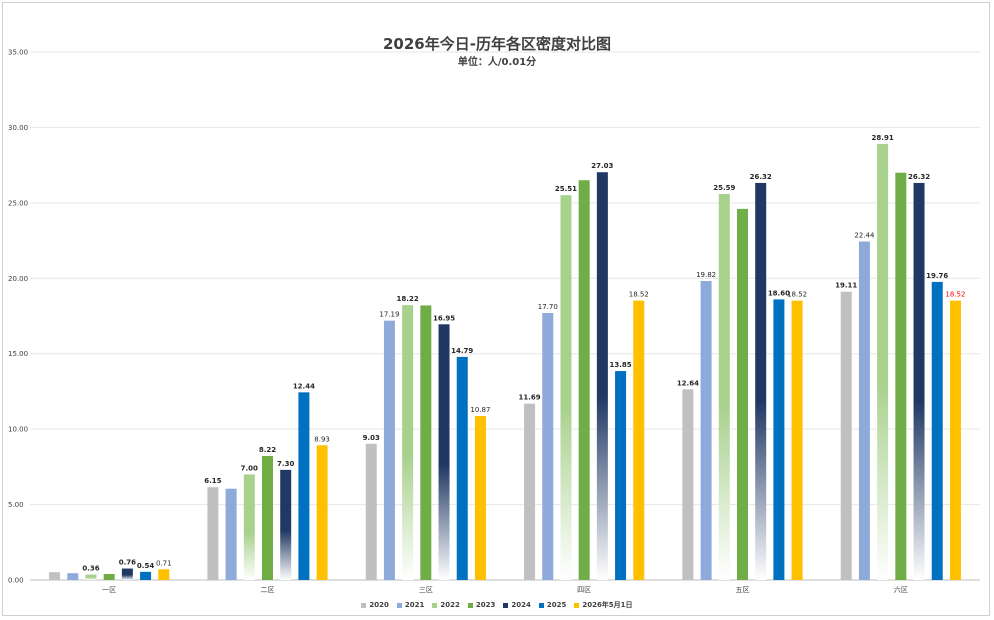 The height and width of the screenshot is (620, 994). What do you see at coordinates (18, 53) in the screenshot?
I see `y-tick-label: 35.00` at bounding box center [18, 53].